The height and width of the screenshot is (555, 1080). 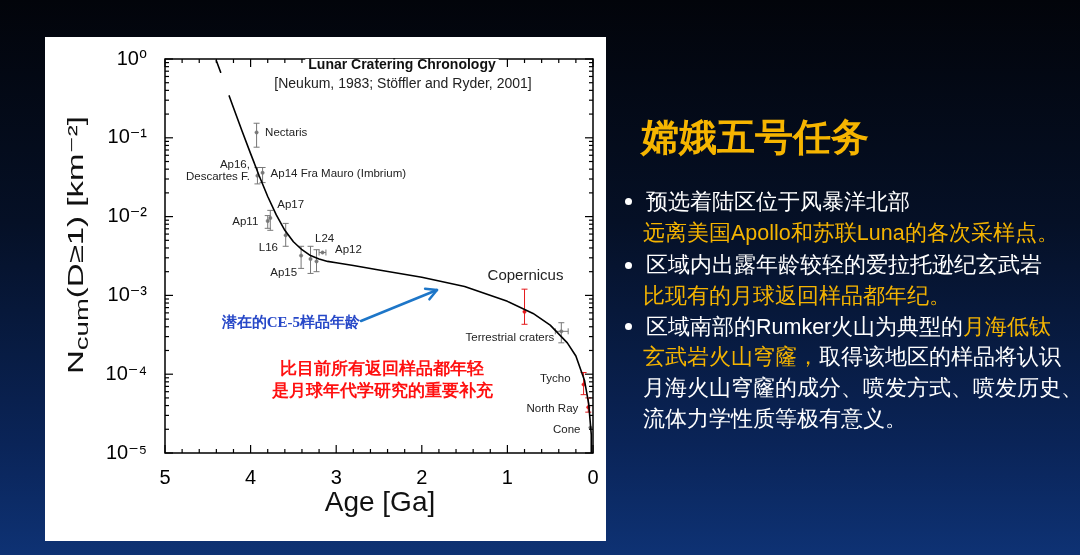 What do you see at coordinates (510, 336) in the screenshot?
I see `annotation: Terrestrial craters` at bounding box center [510, 336].